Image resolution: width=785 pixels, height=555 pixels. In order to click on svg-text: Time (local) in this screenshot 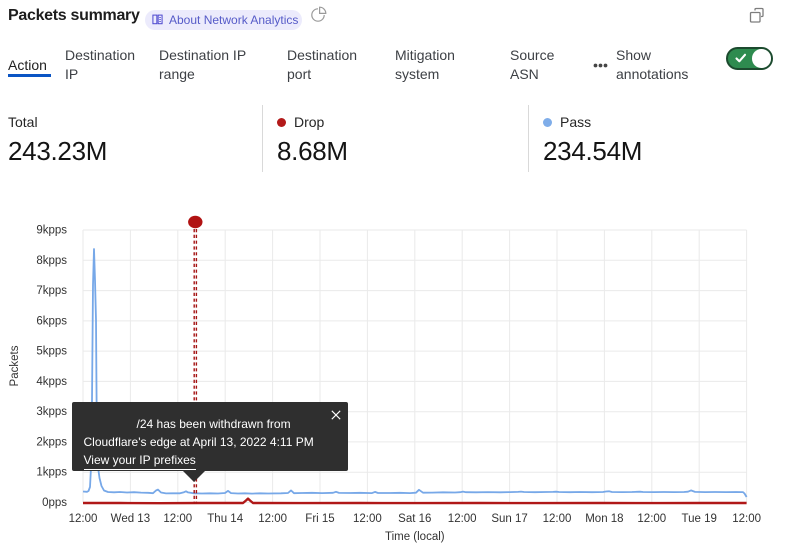, I will do `click(415, 537)`.